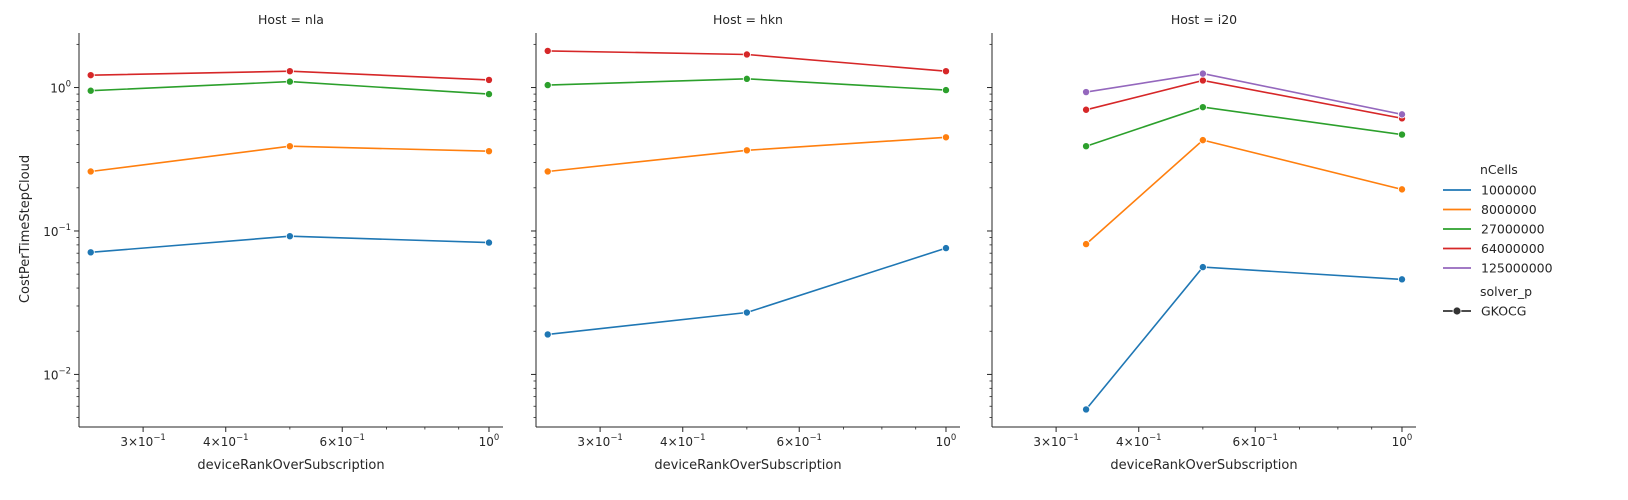 This screenshot has width=1628, height=500. I want to click on panel-title: Host = hkn, so click(748, 19).